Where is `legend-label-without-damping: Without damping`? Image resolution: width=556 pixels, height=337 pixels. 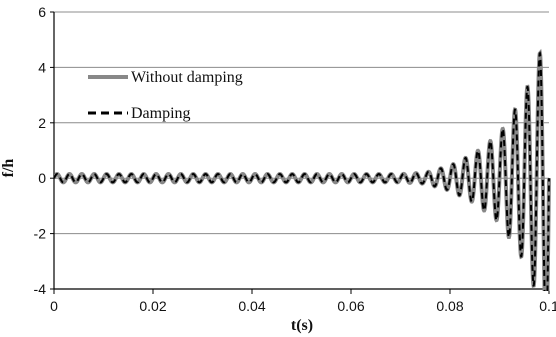 legend-label-without-damping: Without damping is located at coordinates (187, 77).